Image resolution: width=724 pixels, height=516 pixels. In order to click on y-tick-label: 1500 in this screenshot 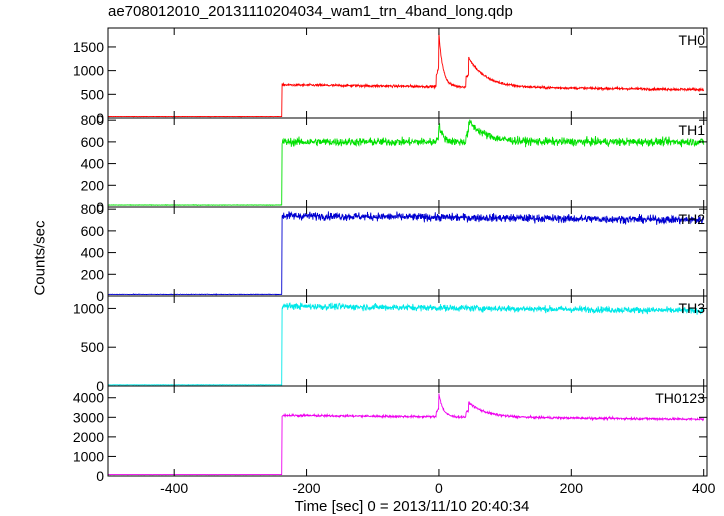, I will do `click(88, 47)`.